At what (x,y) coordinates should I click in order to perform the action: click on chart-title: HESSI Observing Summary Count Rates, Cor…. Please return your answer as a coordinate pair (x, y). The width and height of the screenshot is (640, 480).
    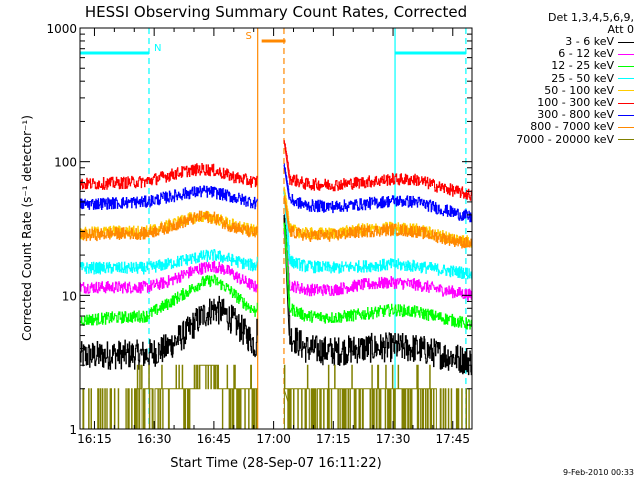
    Looking at the image, I should click on (276, 12).